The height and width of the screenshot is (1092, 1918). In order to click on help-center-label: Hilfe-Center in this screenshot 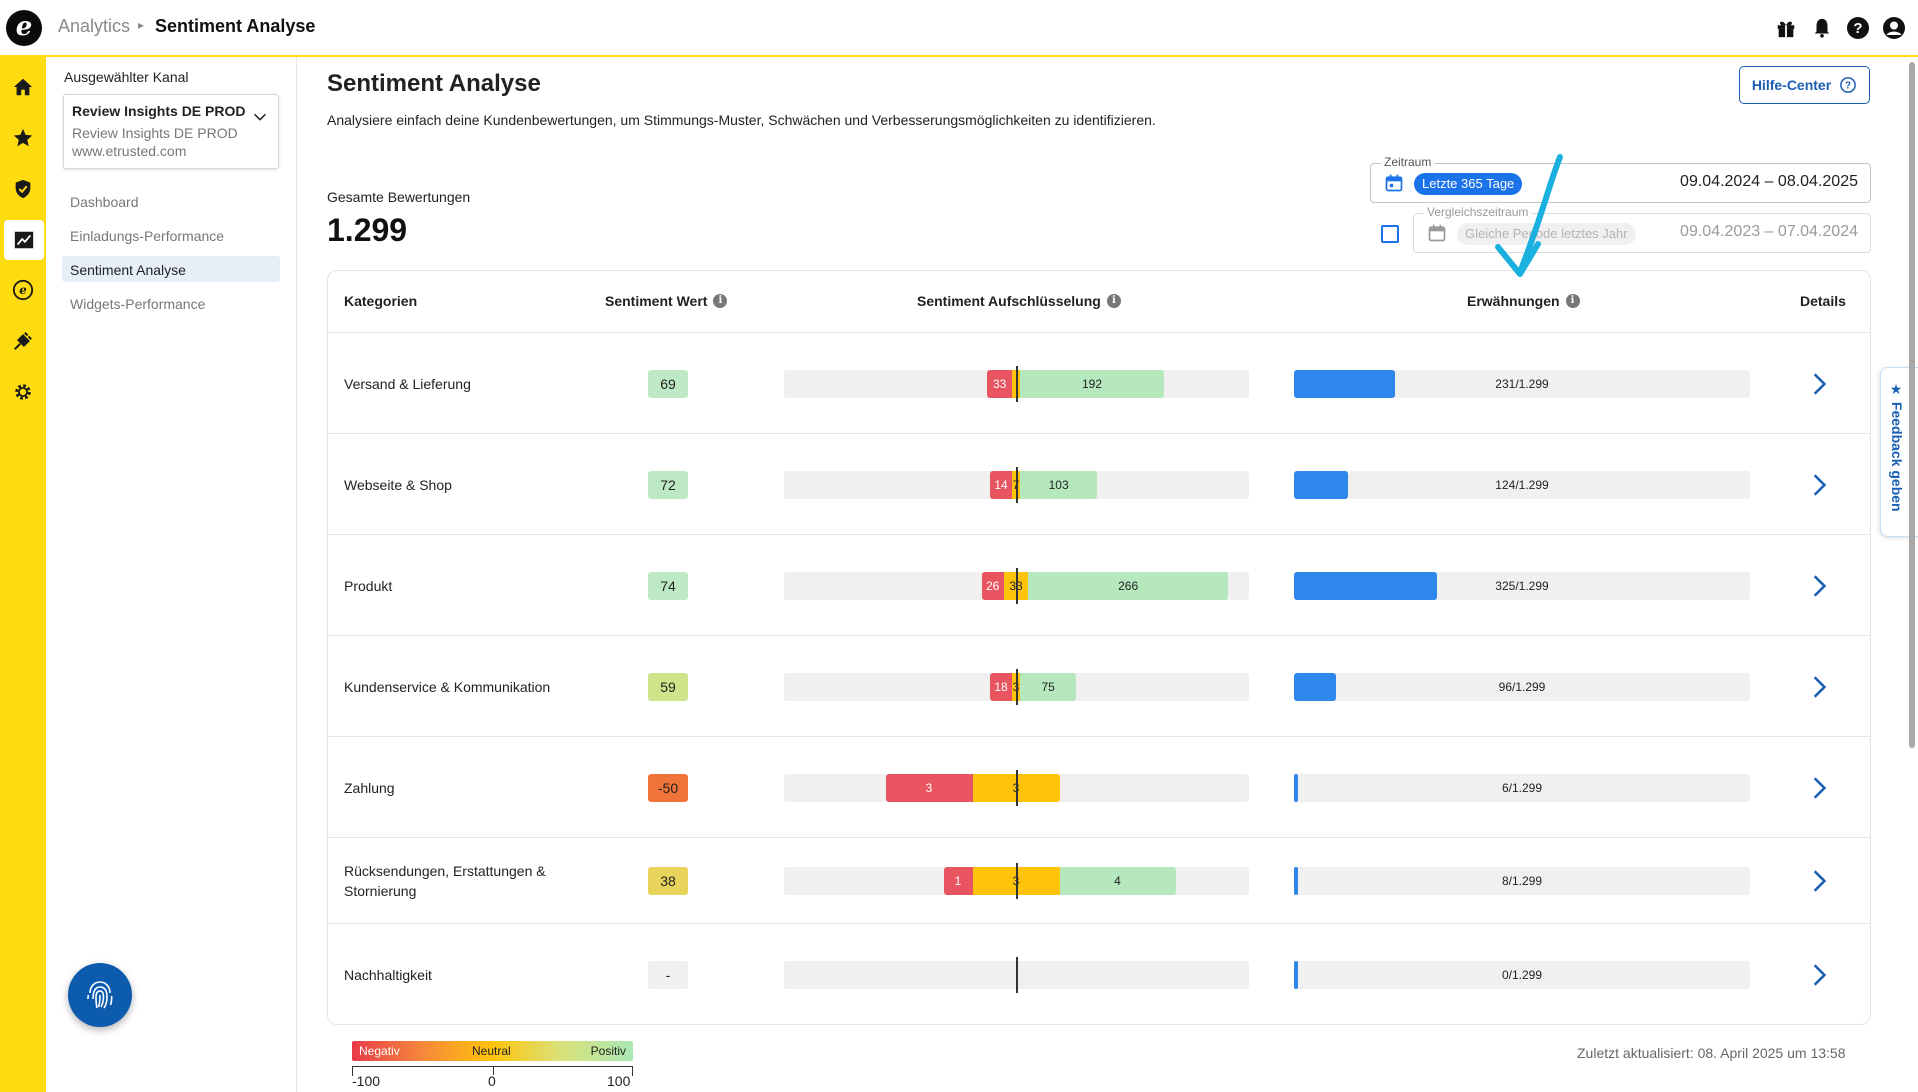, I will do `click(1791, 85)`.